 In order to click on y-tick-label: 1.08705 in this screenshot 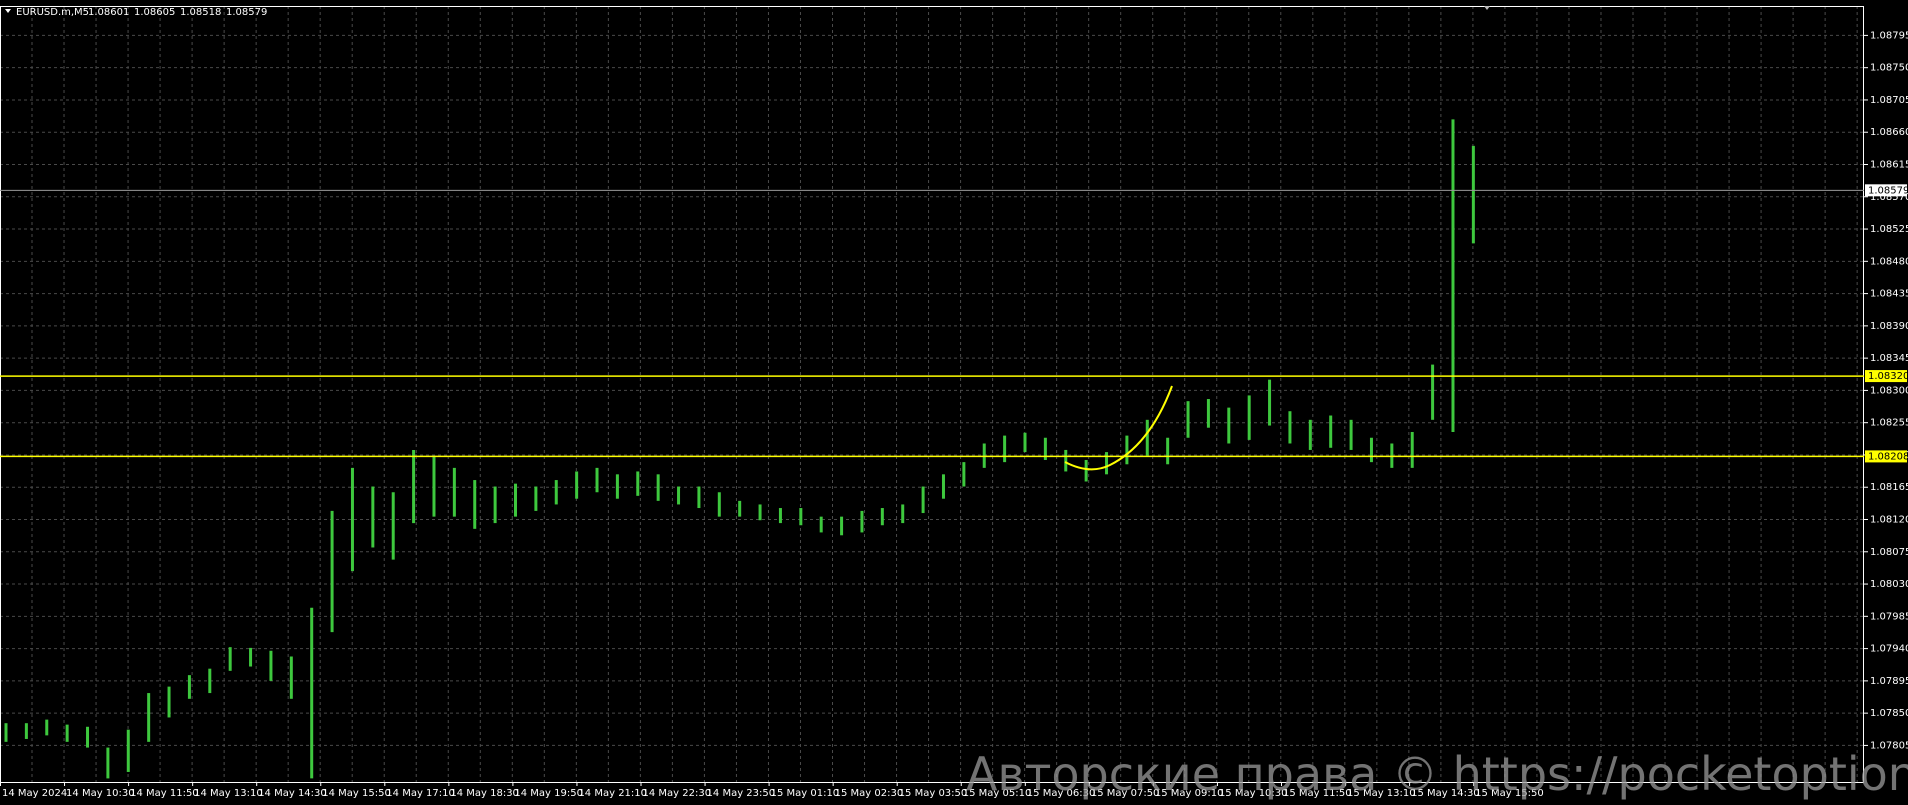, I will do `click(1889, 100)`.